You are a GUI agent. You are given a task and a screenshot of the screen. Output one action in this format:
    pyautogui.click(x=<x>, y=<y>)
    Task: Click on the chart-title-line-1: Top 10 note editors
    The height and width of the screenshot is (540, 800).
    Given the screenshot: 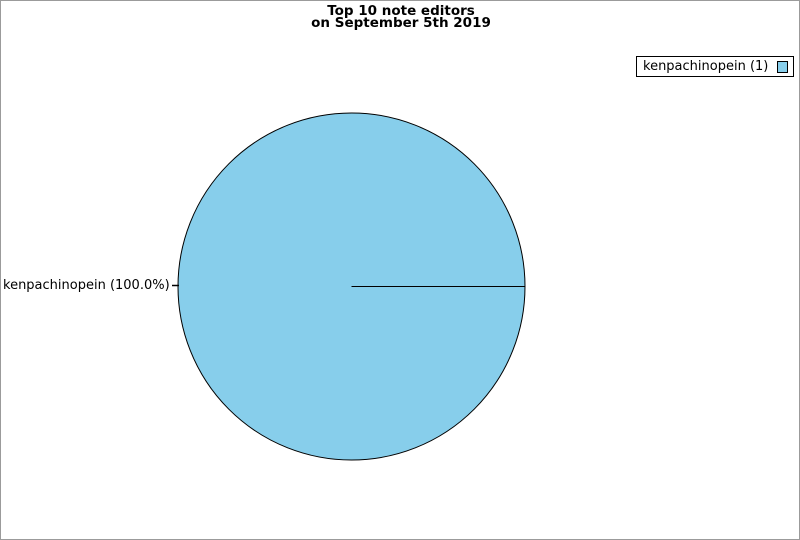 What is the action you would take?
    pyautogui.click(x=401, y=11)
    